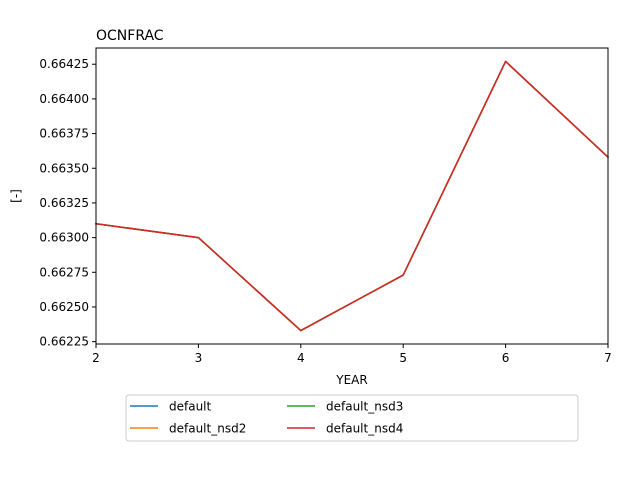  I want to click on y-tick-label: 0.66325, so click(64, 203).